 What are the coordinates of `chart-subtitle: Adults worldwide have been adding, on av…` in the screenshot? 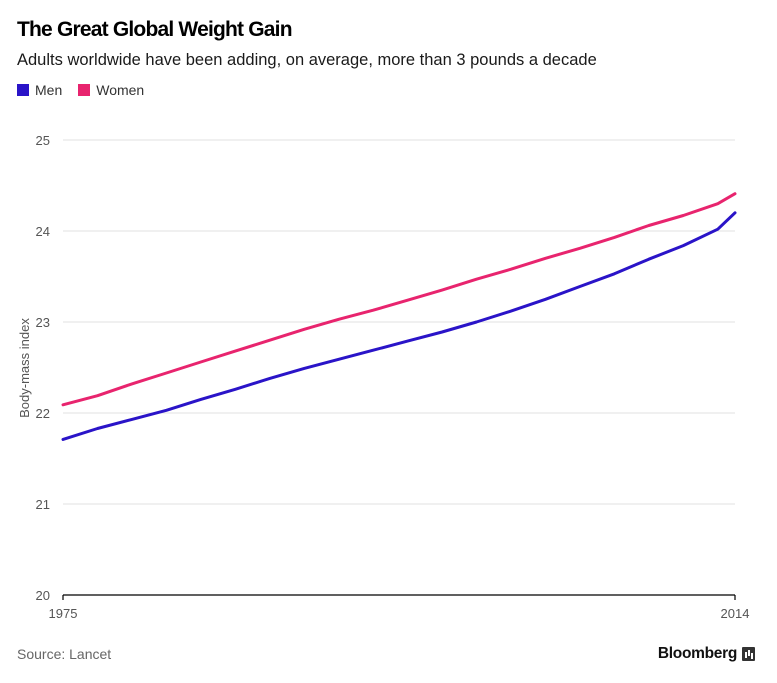 It's located at (307, 60).